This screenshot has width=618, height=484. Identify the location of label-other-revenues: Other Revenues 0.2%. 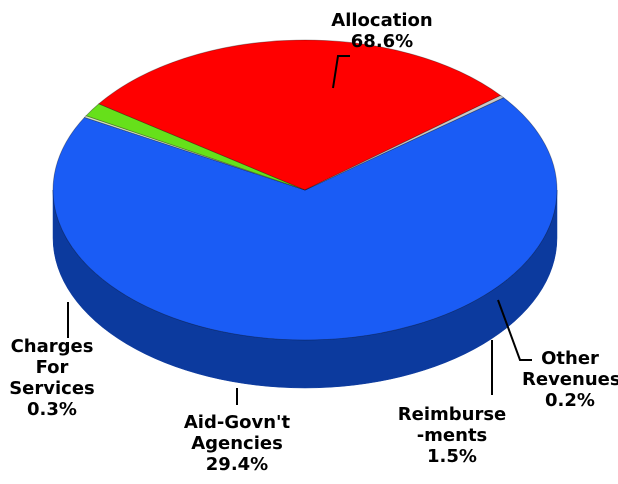
(570, 379).